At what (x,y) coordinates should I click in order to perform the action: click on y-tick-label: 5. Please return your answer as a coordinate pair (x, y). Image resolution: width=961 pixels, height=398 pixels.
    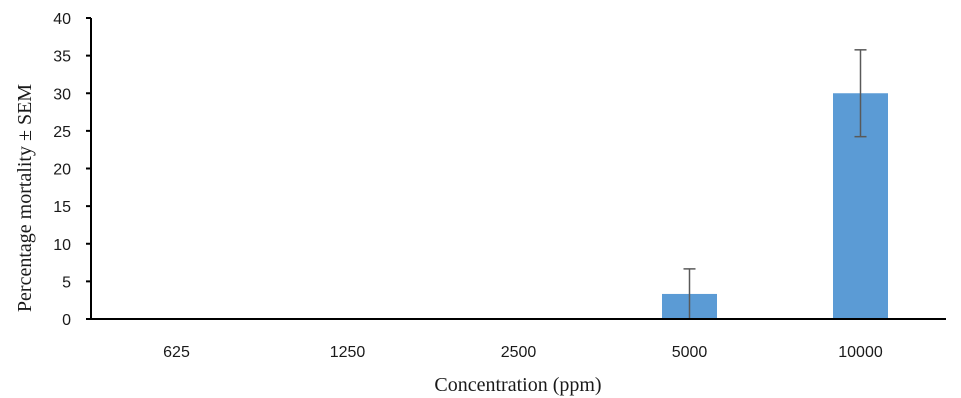
    Looking at the image, I should click on (66, 282).